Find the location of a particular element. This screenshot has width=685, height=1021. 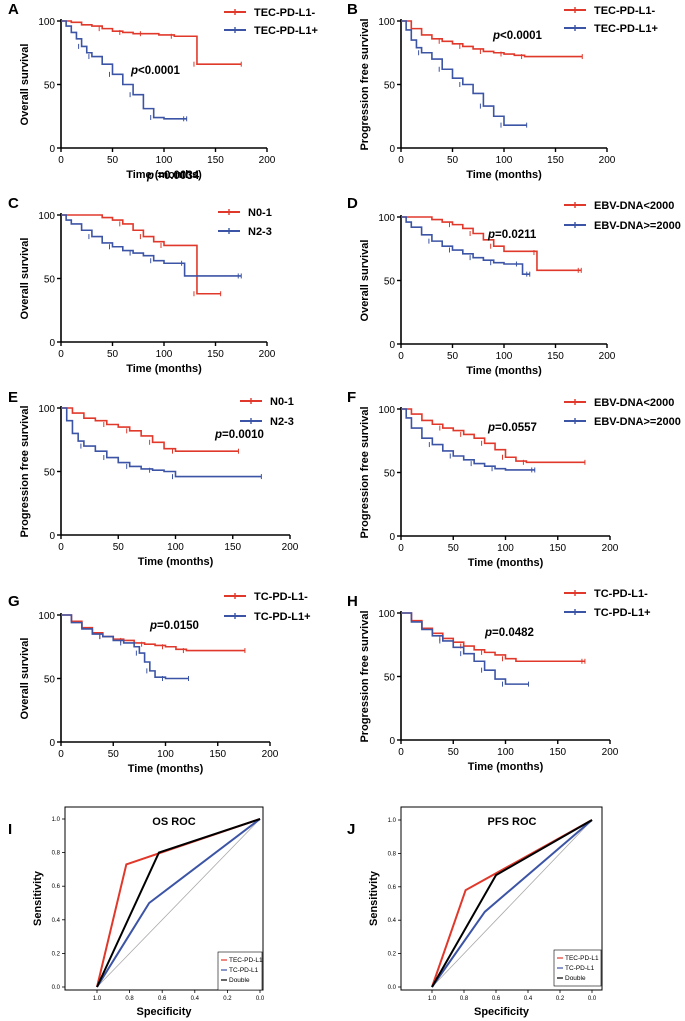

legend-label: TC-PD-L1+ is located at coordinates (622, 613).